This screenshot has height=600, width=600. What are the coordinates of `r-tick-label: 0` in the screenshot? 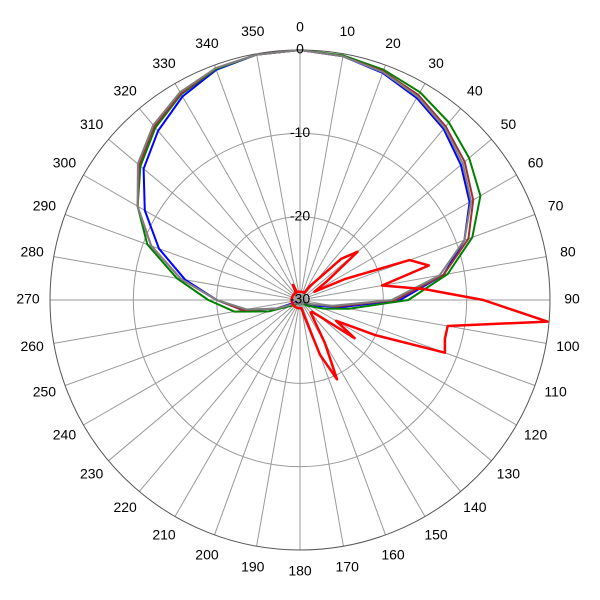 It's located at (300, 49).